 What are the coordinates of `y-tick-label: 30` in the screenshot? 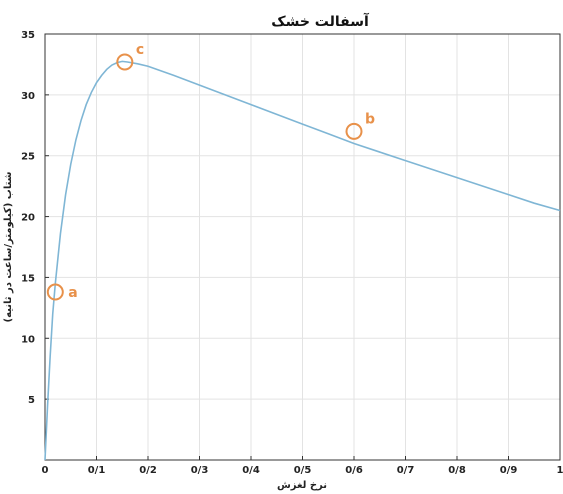 It's located at (28, 96).